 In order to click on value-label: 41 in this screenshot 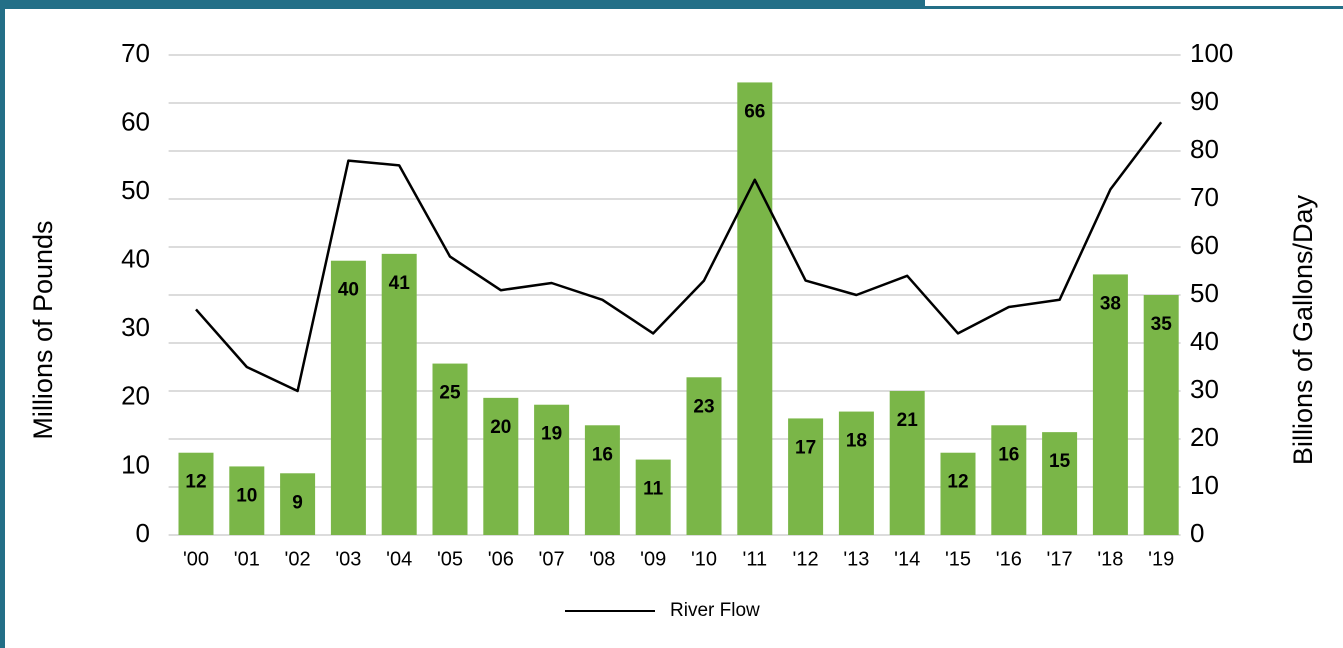, I will do `click(400, 283)`.